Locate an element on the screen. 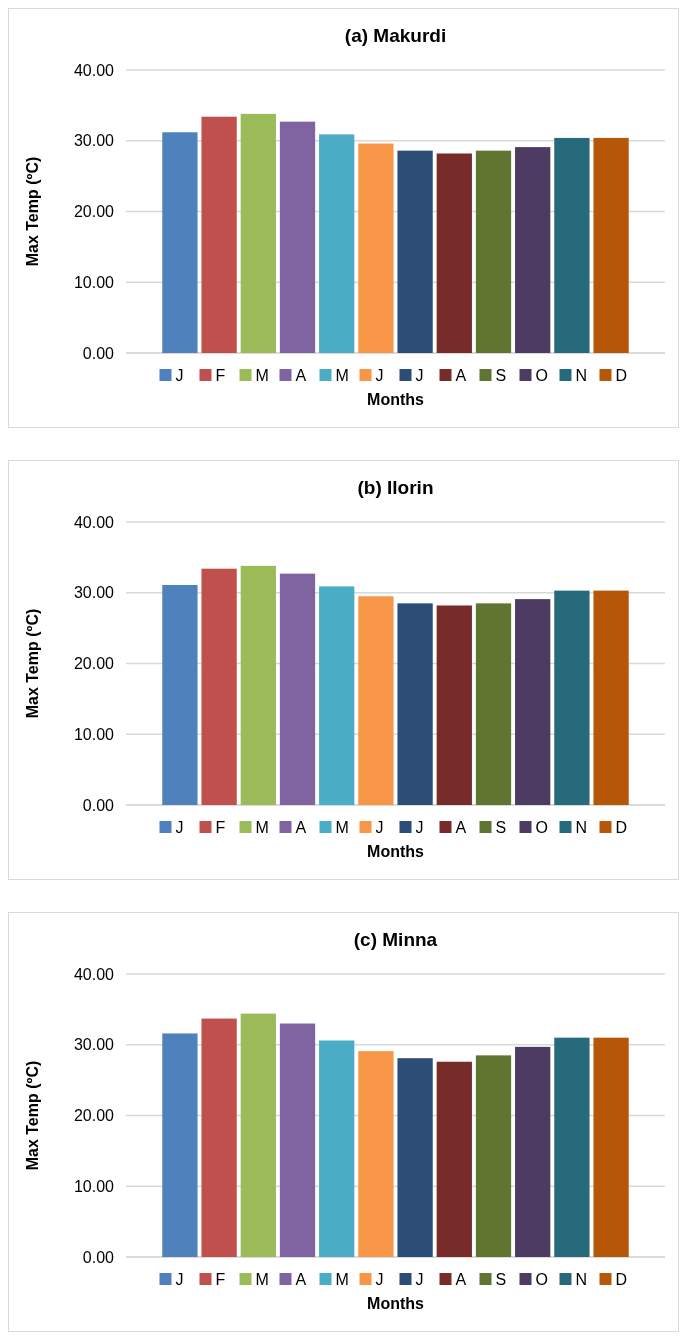  chart-title: (c) Minna is located at coordinates (395, 939).